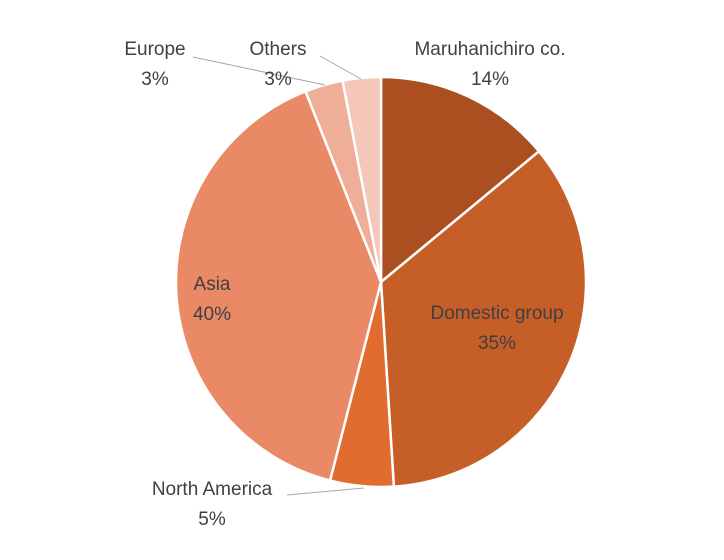 The height and width of the screenshot is (560, 724). I want to click on data-label-value-others: 3%, so click(278, 79).